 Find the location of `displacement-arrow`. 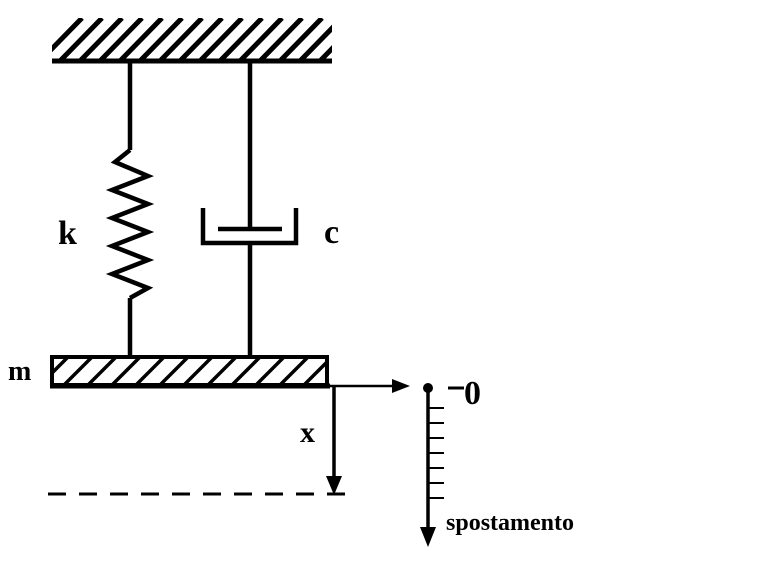

displacement-arrow is located at coordinates (334, 440).